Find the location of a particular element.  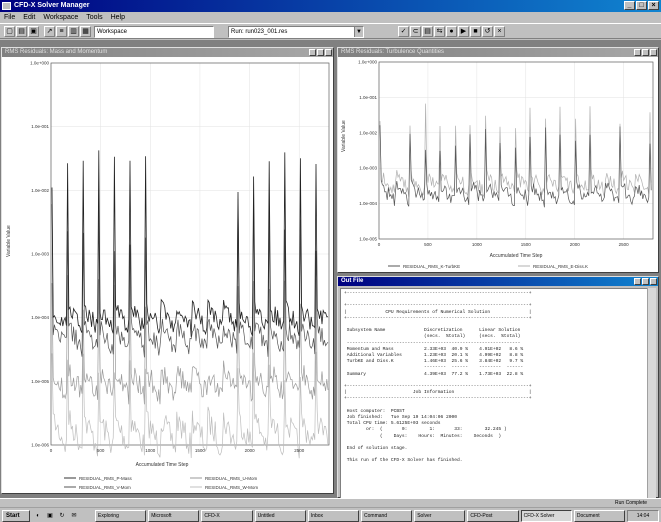

taskbar-item: CFD-Post is located at coordinates (493, 516).